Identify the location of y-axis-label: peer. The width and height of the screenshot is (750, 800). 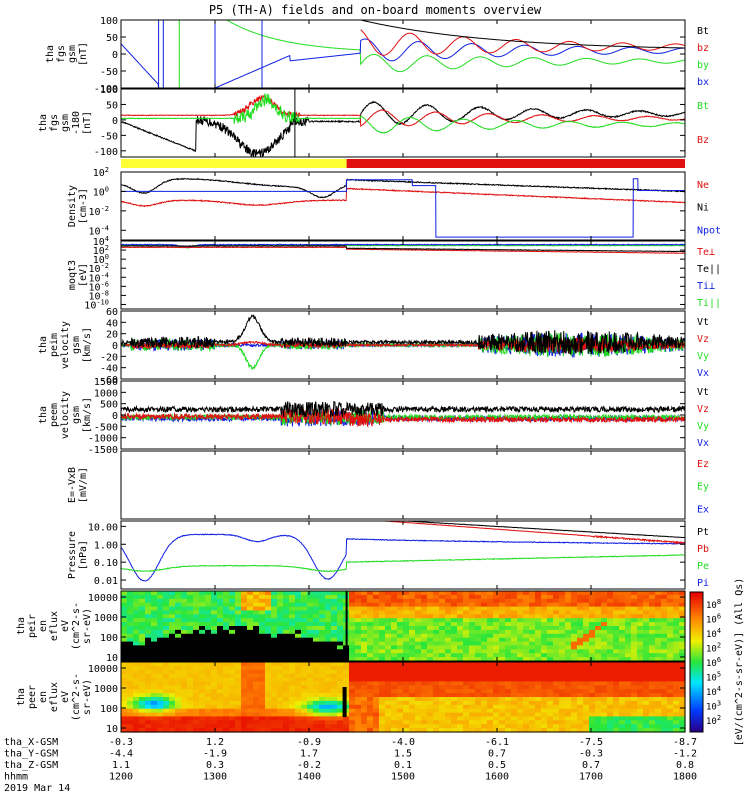
(32, 697).